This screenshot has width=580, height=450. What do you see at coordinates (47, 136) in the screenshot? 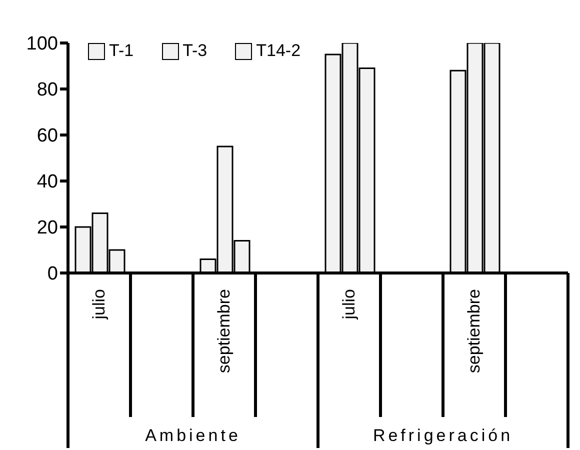
I see `y-tick-label: 60` at bounding box center [47, 136].